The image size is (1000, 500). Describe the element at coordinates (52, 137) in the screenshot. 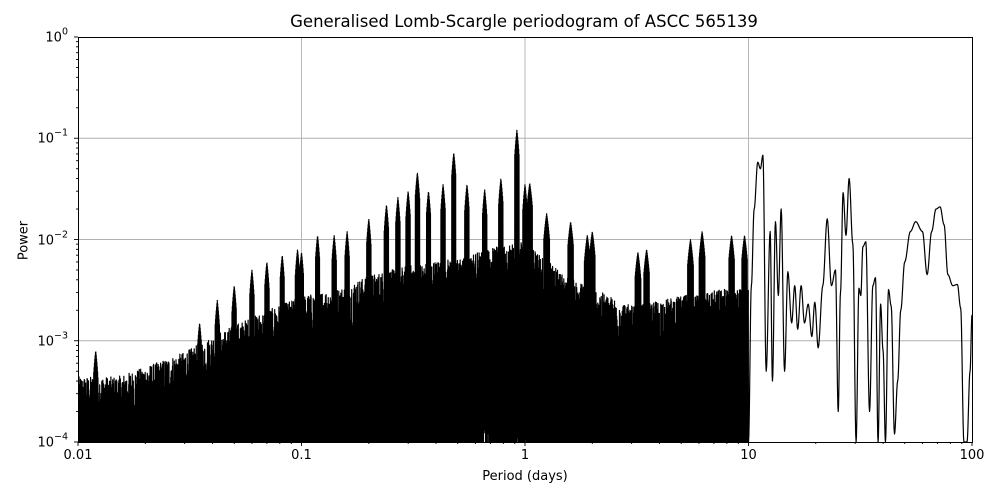

I see `y-tick-label: 10⁻¹` at that location.